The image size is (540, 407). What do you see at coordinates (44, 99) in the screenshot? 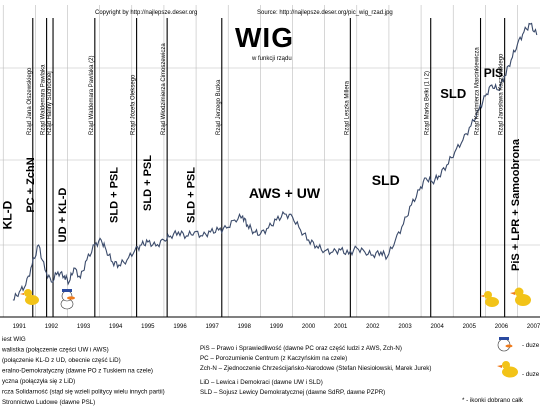
I see `government-label: Rząd Waldemara Pawlaka` at bounding box center [44, 99].